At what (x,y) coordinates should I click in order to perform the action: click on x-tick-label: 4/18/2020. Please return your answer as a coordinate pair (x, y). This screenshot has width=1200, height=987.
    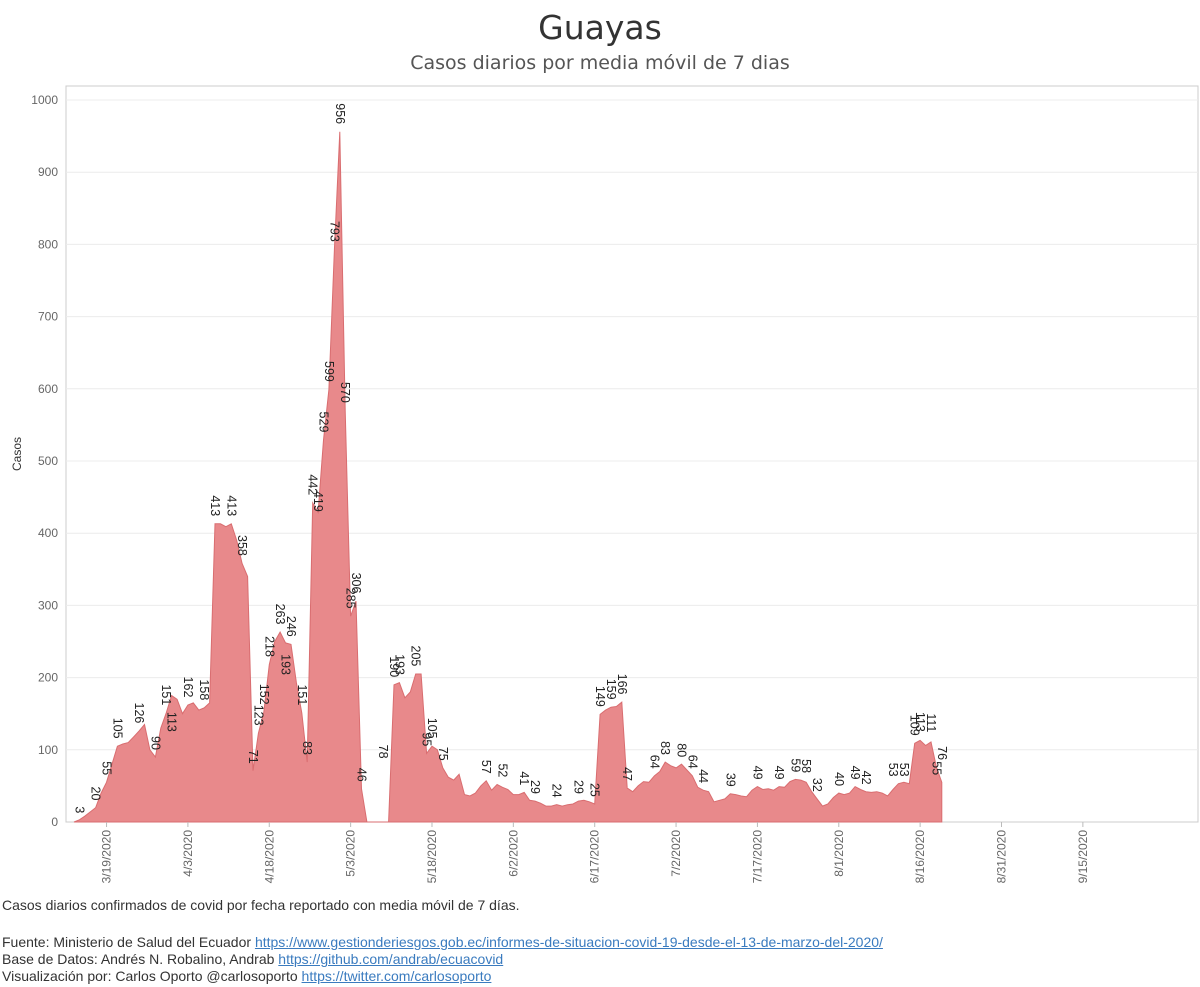
    Looking at the image, I should click on (269, 857).